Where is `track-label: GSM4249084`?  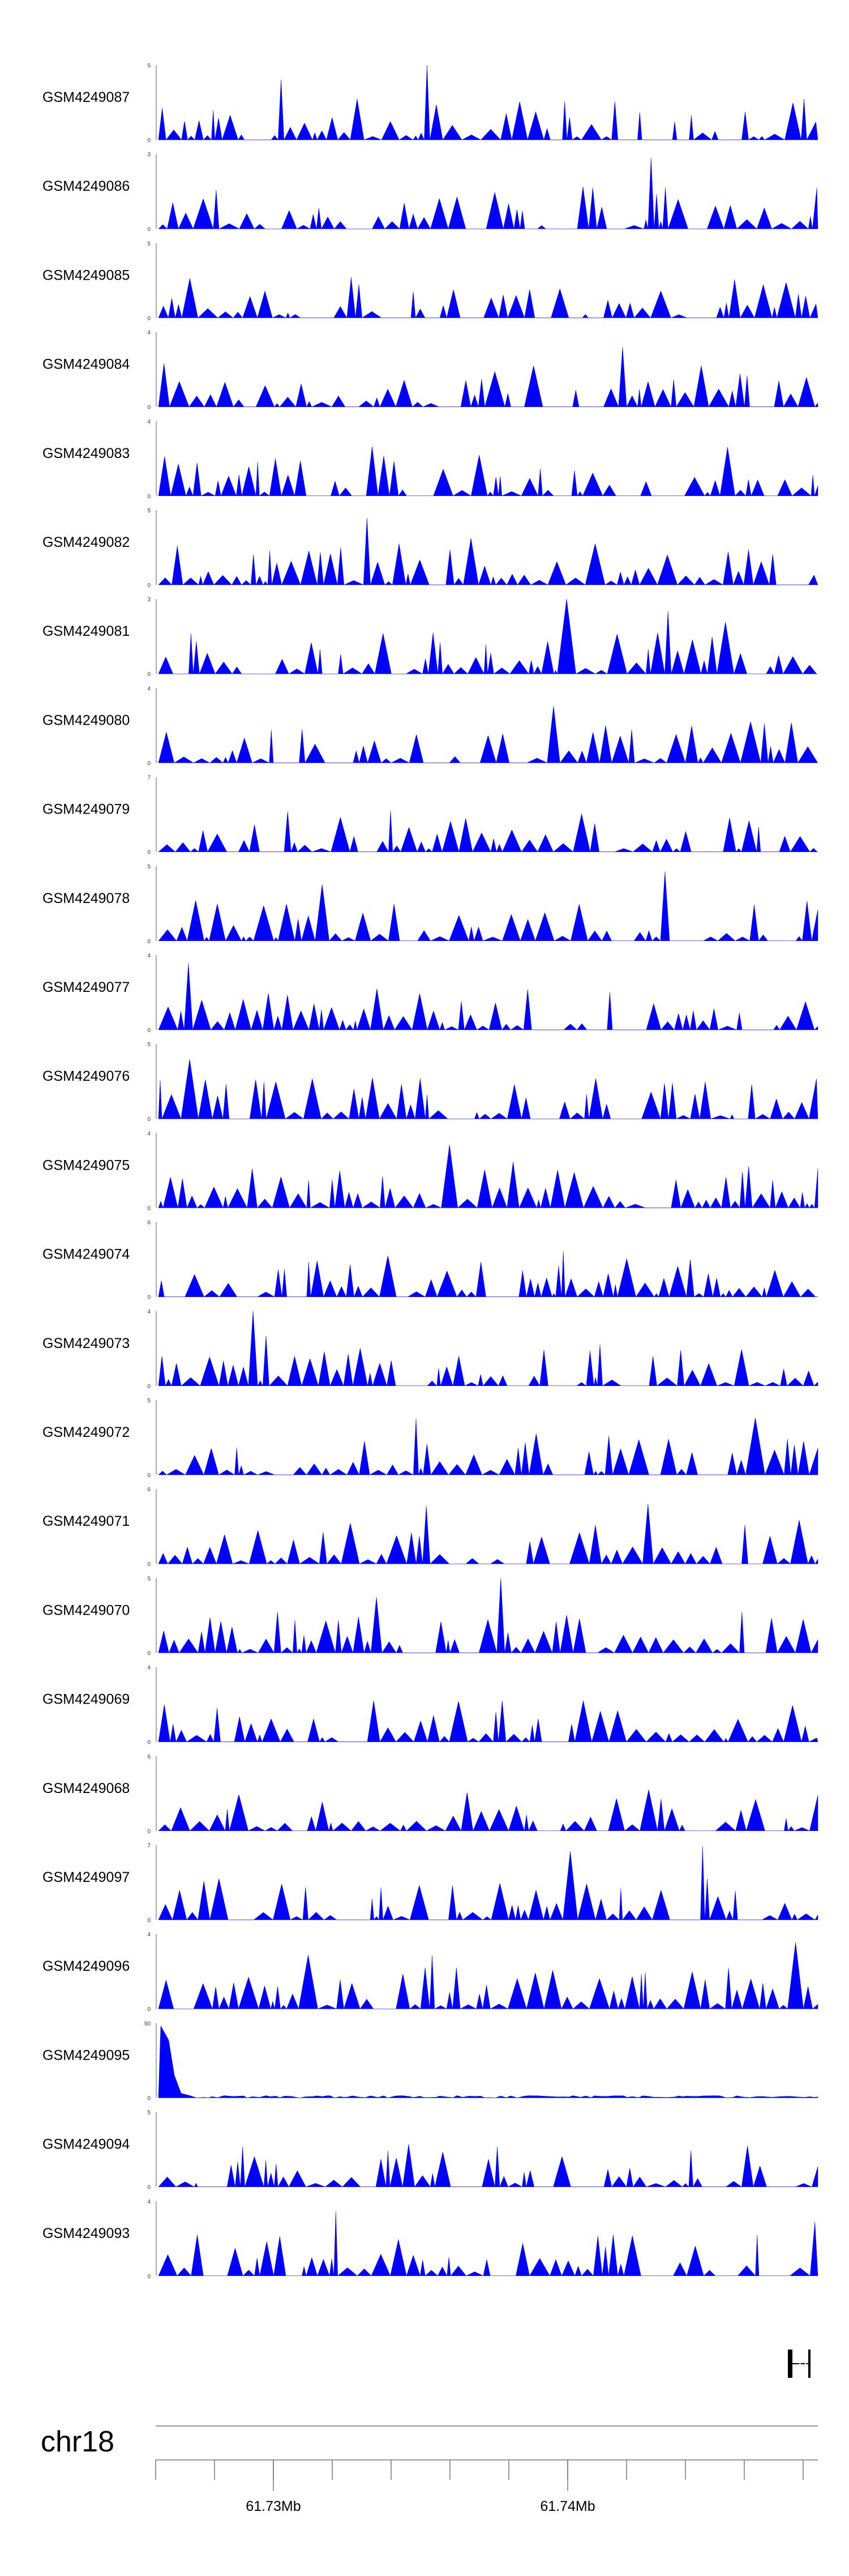 track-label: GSM4249084 is located at coordinates (86, 365).